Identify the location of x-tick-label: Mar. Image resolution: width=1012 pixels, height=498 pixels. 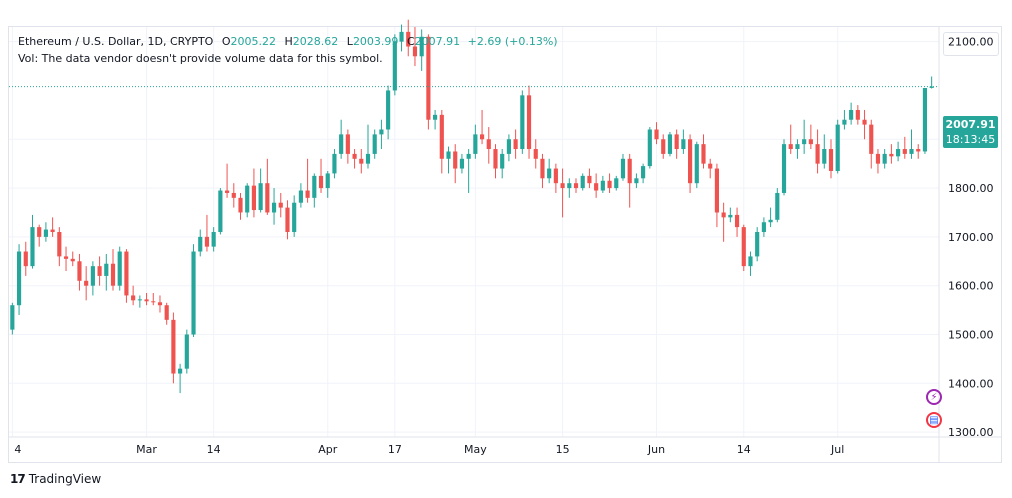
(146, 449).